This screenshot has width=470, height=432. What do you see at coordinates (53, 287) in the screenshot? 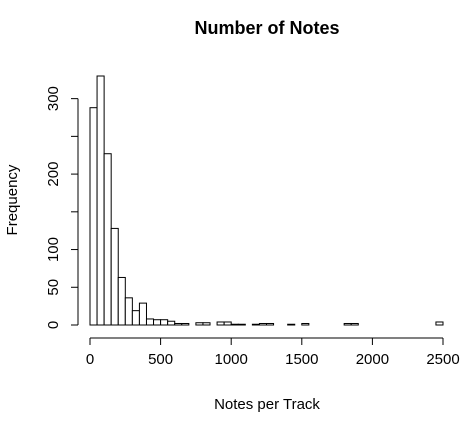
I see `y-tick-label: 50` at bounding box center [53, 287].